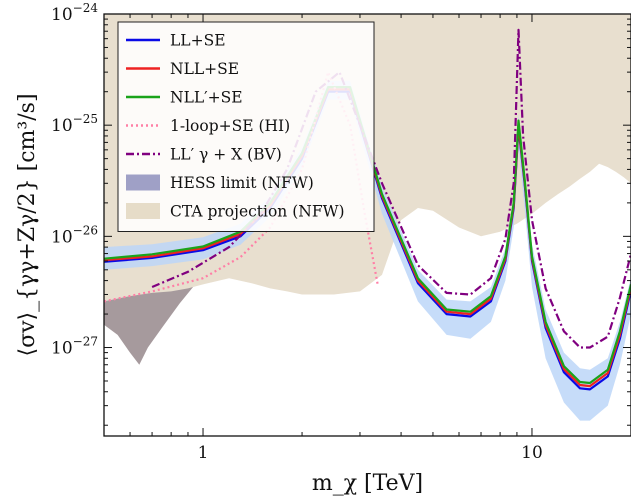 The image size is (631, 500). What do you see at coordinates (226, 155) in the screenshot?
I see `legend-label-ll-x-bv: LL′ γ + X (BV)` at bounding box center [226, 155].